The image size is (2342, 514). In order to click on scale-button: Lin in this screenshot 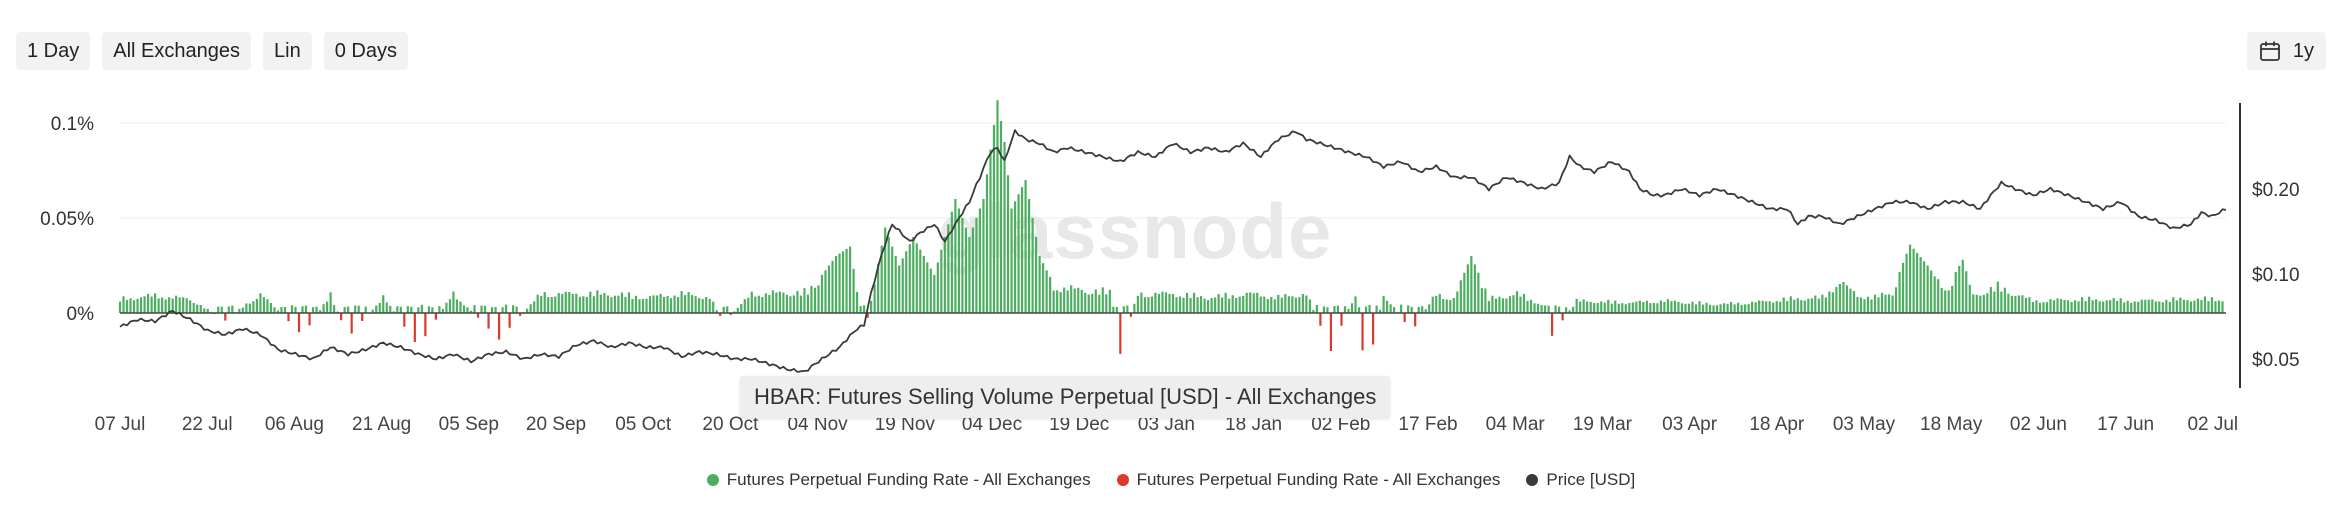, I will do `click(287, 51)`.